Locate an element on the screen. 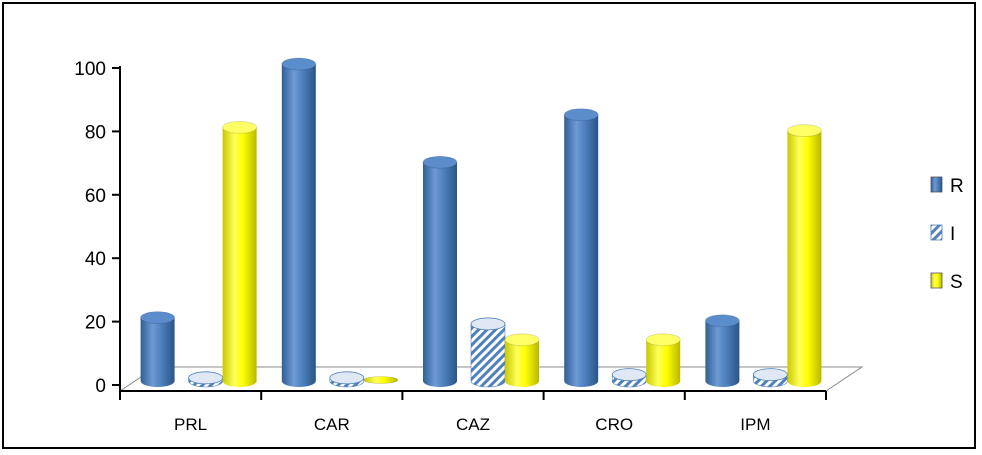 This screenshot has height=455, width=982. bar-S-IPM is located at coordinates (804, 256).